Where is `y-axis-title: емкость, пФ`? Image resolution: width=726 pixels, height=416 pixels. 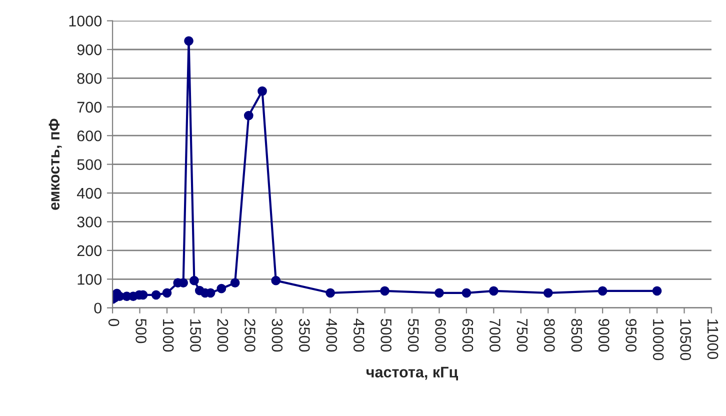
y-axis-title: емкость, пФ is located at coordinates (55, 164).